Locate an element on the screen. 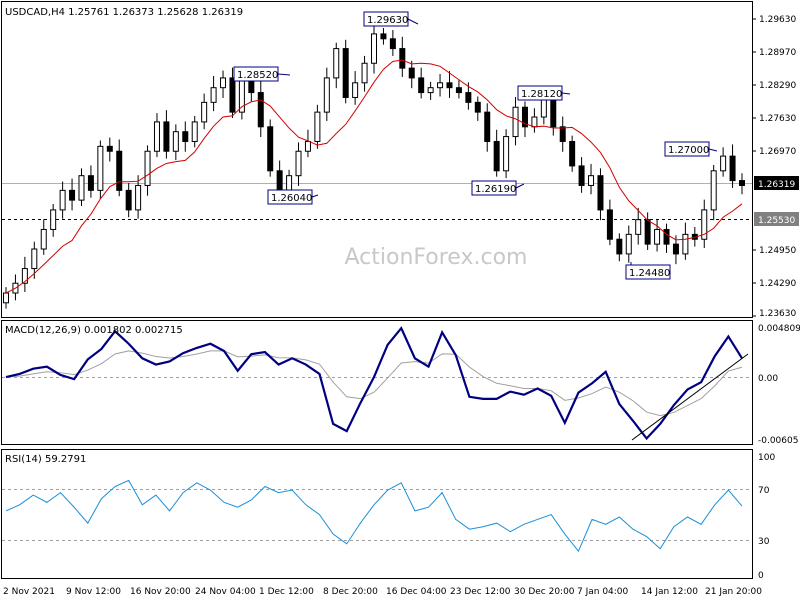  macd-y-tick: 0.004809 is located at coordinates (779, 329).